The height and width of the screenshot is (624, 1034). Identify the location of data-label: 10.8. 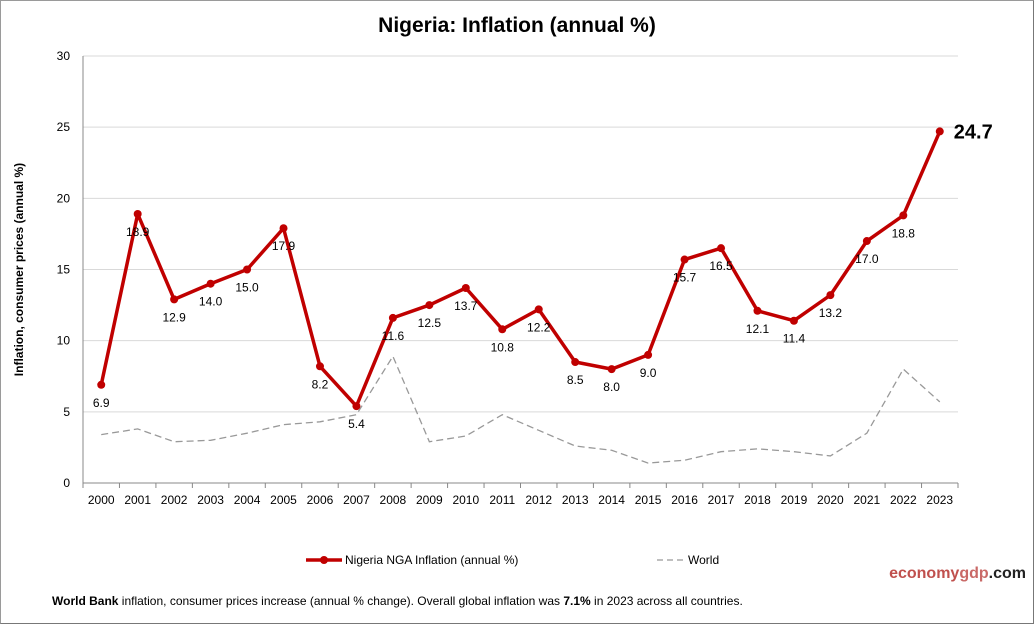
(503, 347).